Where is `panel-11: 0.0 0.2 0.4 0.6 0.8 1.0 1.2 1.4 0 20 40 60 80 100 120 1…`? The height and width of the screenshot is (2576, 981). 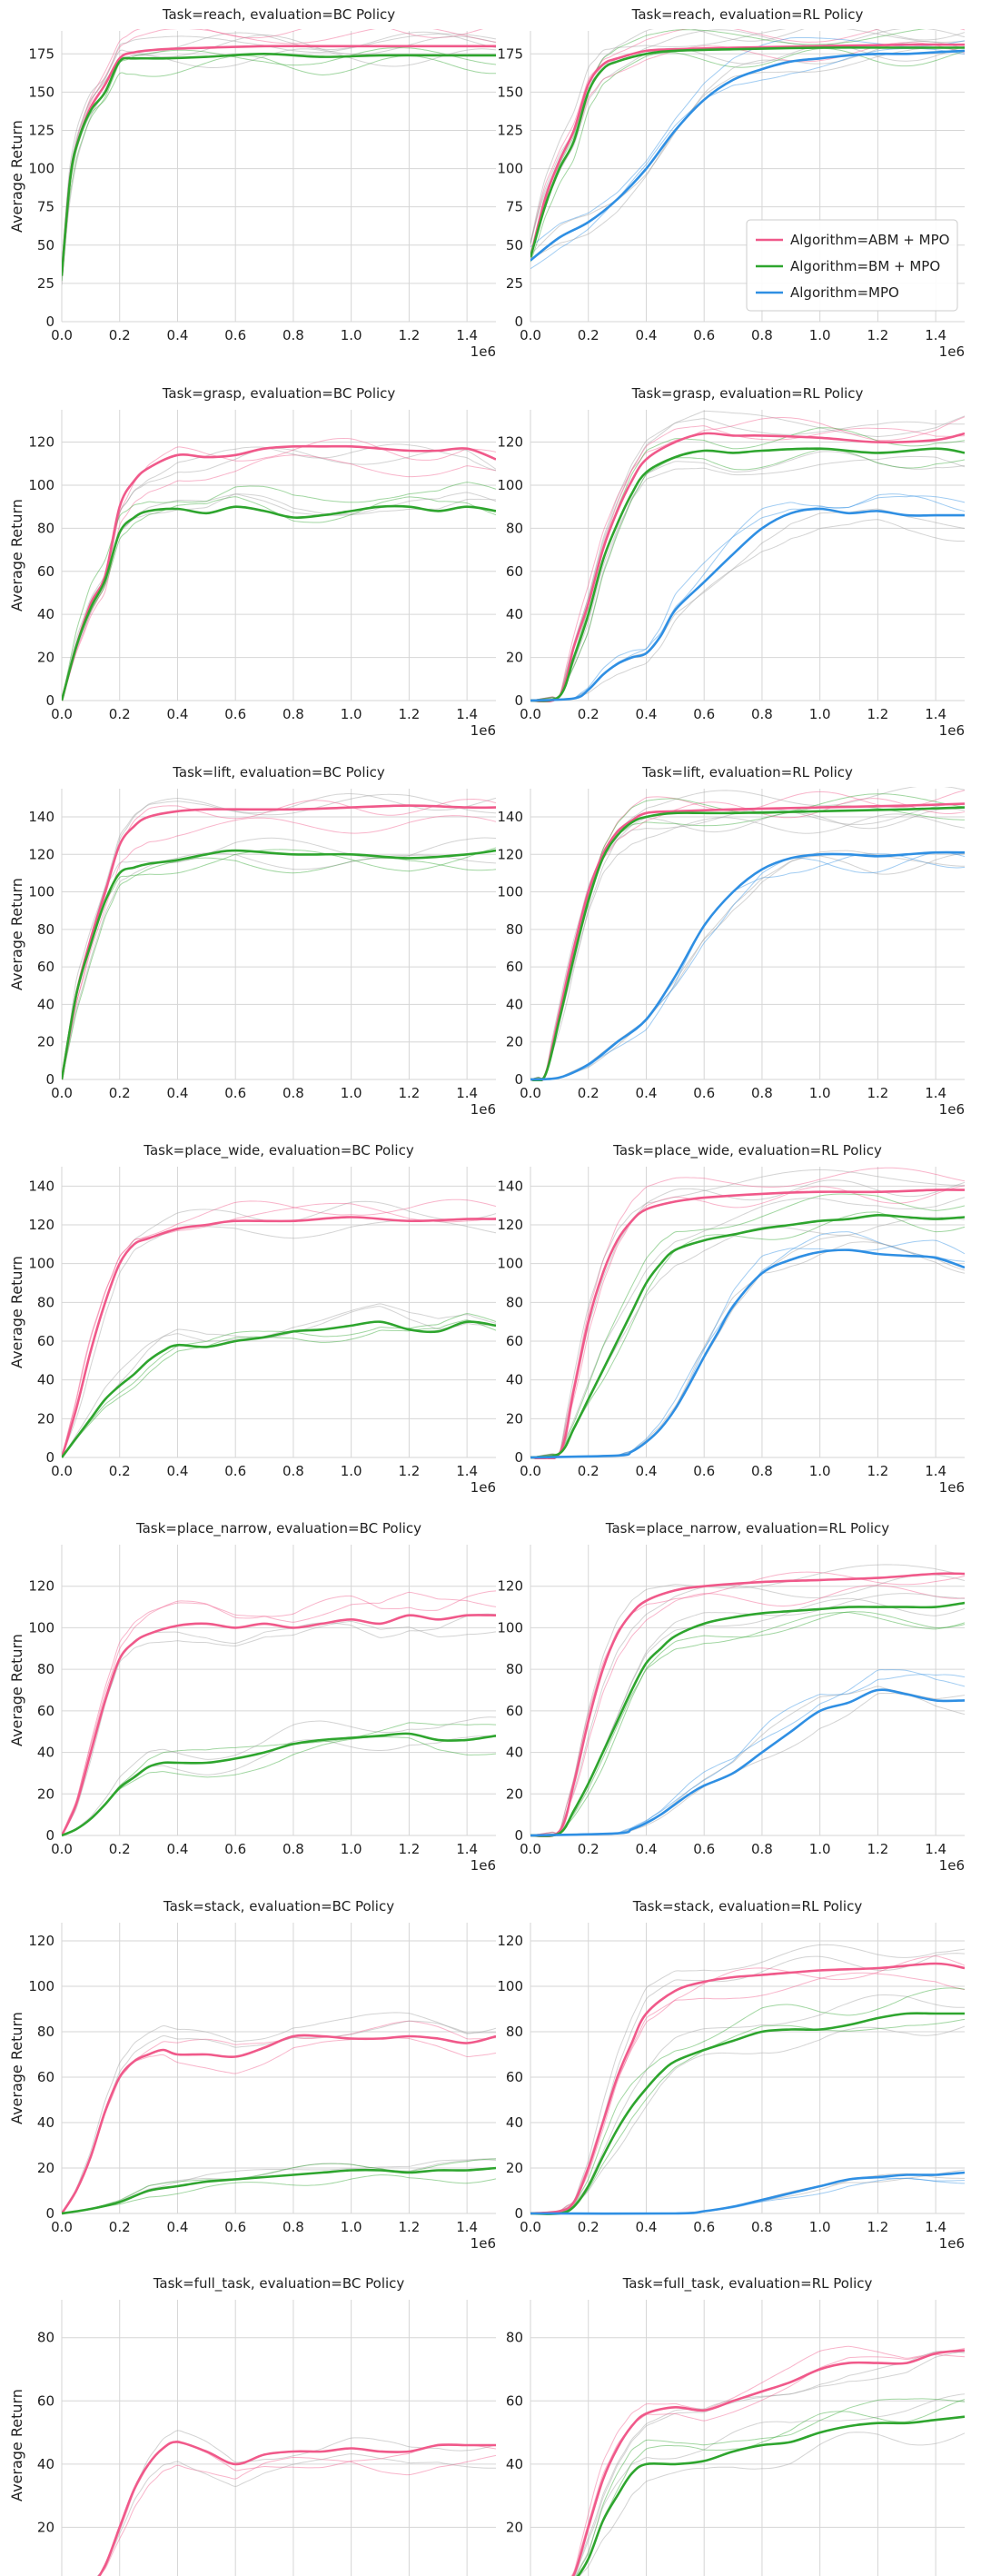
panel-11: 0.0 0.2 0.4 0.6 0.8 1.0 1.2 1.4 0 20 40 60 80 100 120 1… is located at coordinates (252, 2075).